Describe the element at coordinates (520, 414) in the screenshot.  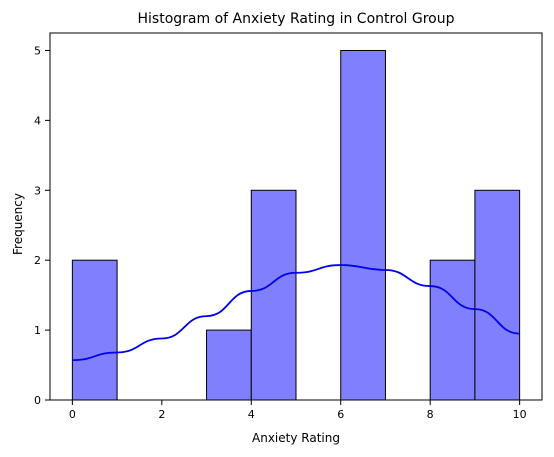
I see `x-tick-label-10: 10` at that location.